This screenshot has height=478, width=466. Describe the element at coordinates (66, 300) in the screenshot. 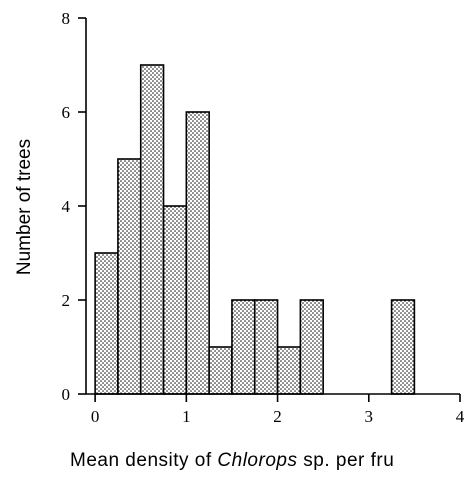

I see `y-tick-label: 2` at that location.